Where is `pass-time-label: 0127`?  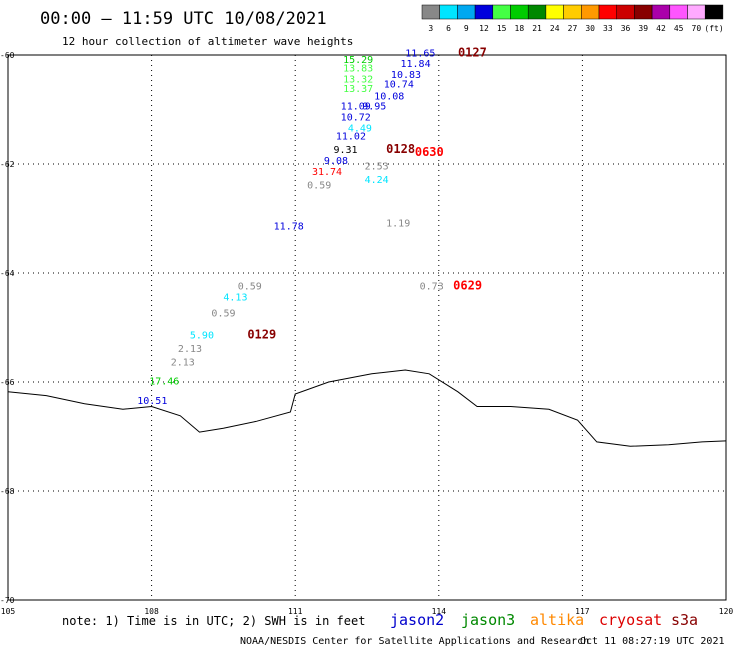 pass-time-label: 0127 is located at coordinates (472, 53).